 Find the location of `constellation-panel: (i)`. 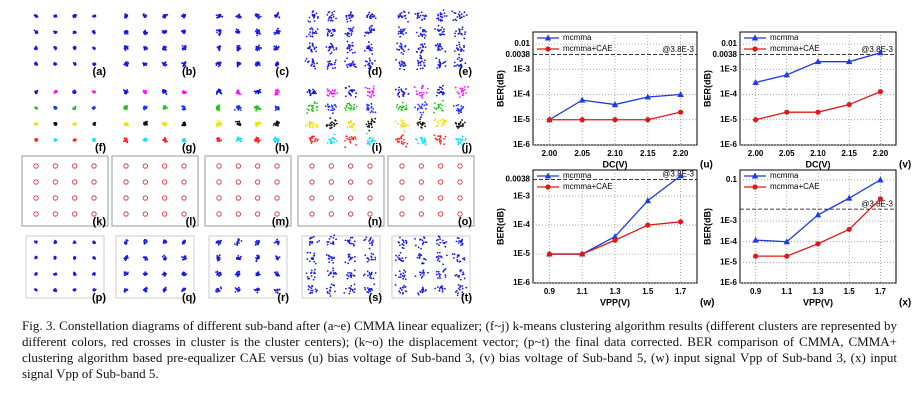

constellation-panel: (i) is located at coordinates (343, 119).